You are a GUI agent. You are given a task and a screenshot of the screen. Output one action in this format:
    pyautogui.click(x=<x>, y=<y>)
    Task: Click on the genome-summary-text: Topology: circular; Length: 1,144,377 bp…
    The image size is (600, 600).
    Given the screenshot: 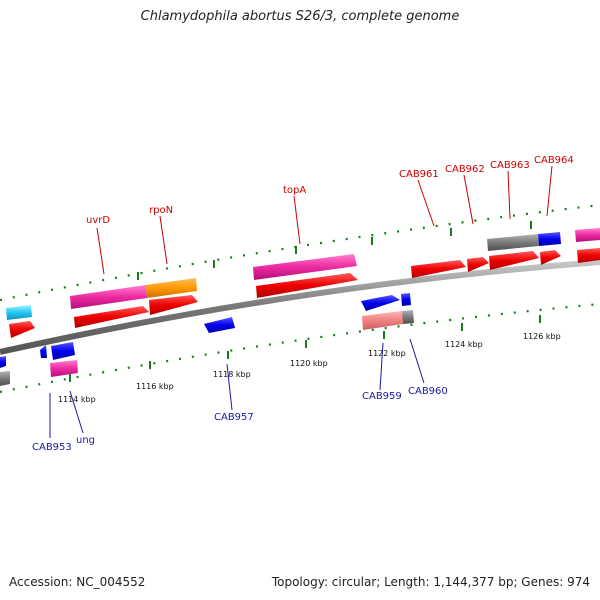 What is the action you would take?
    pyautogui.click(x=430, y=582)
    